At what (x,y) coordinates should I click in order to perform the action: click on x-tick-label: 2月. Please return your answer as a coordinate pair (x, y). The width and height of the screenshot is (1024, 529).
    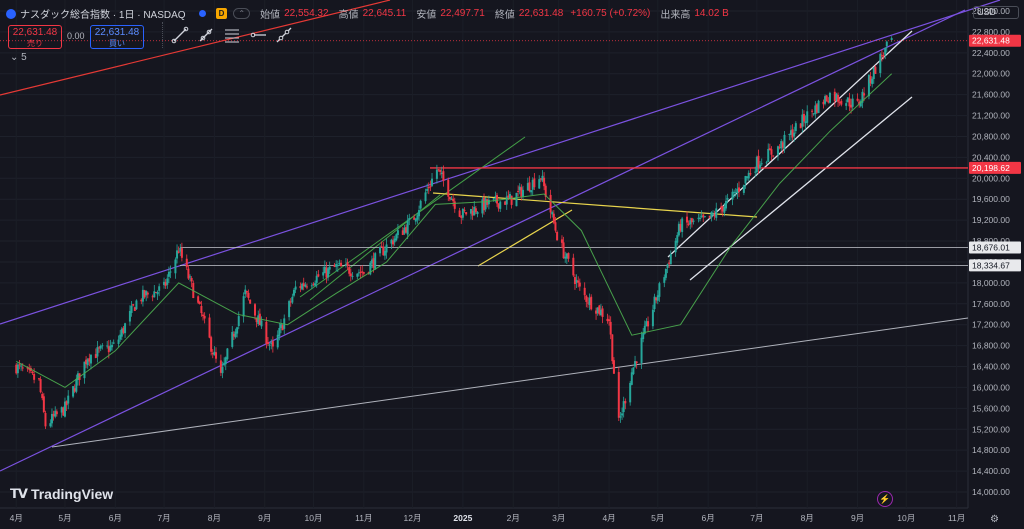
    Looking at the image, I should click on (513, 518).